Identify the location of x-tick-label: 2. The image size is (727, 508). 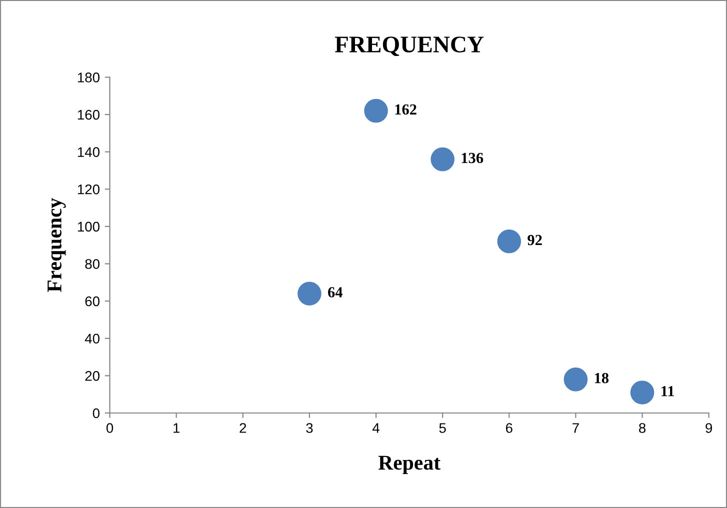
(243, 428).